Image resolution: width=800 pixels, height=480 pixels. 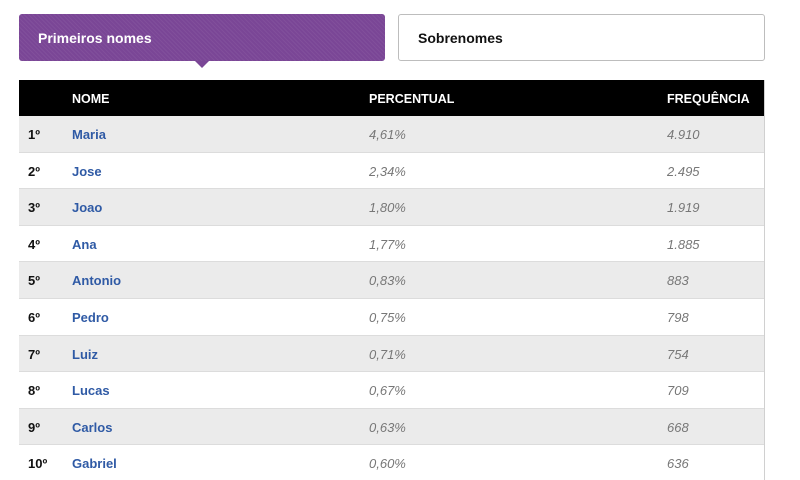 I want to click on percent-cell: 2,34%, so click(x=387, y=171).